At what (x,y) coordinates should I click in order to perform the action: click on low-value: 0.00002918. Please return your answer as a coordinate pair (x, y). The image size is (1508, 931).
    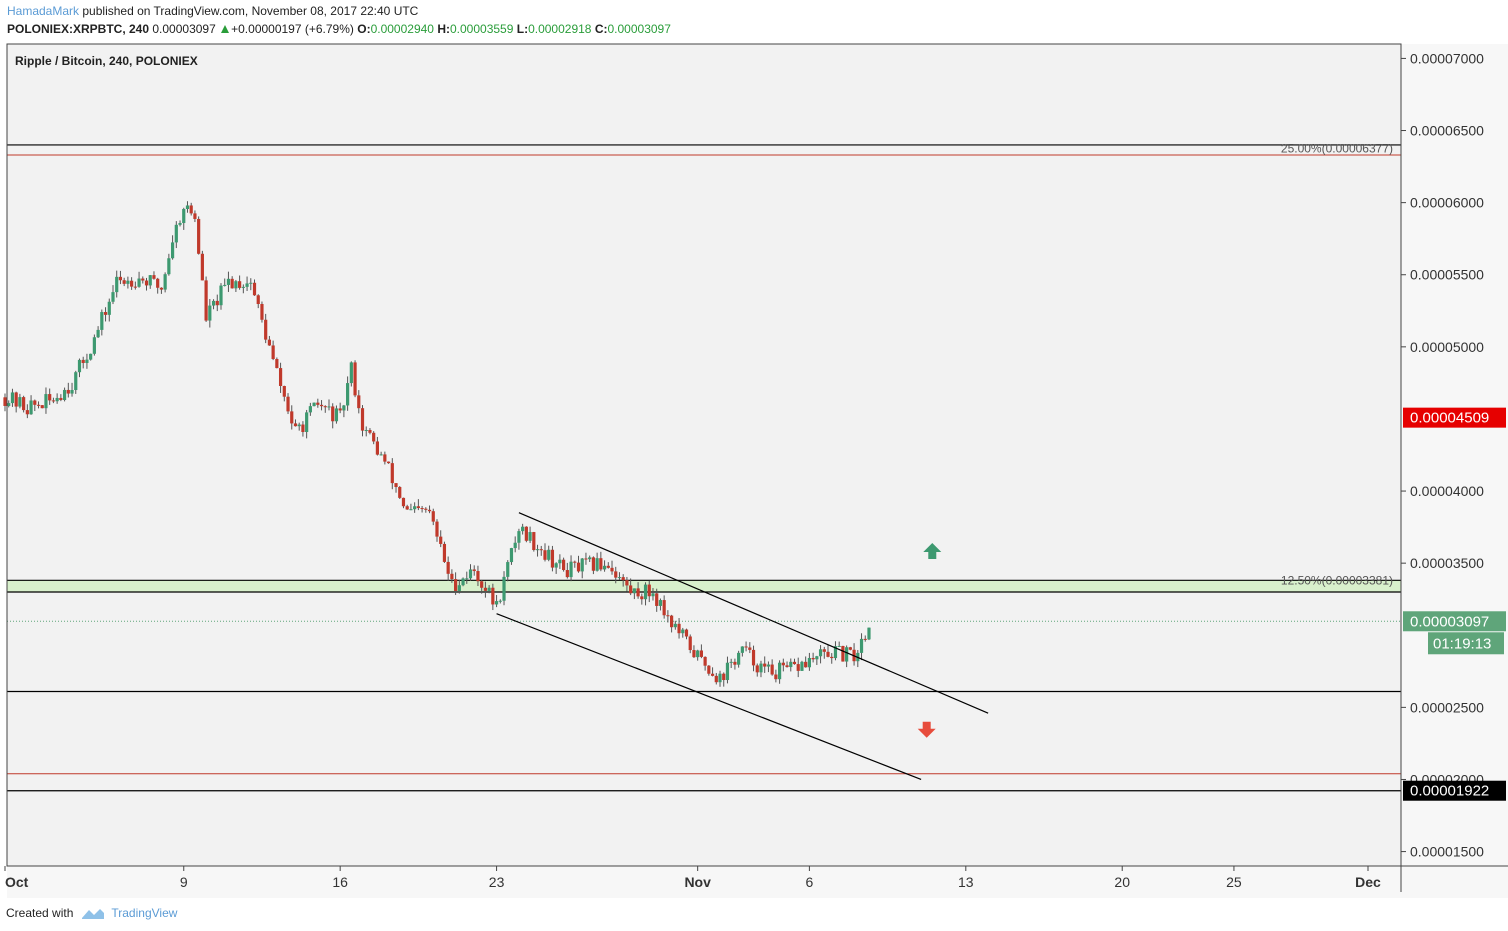
    Looking at the image, I should click on (560, 29).